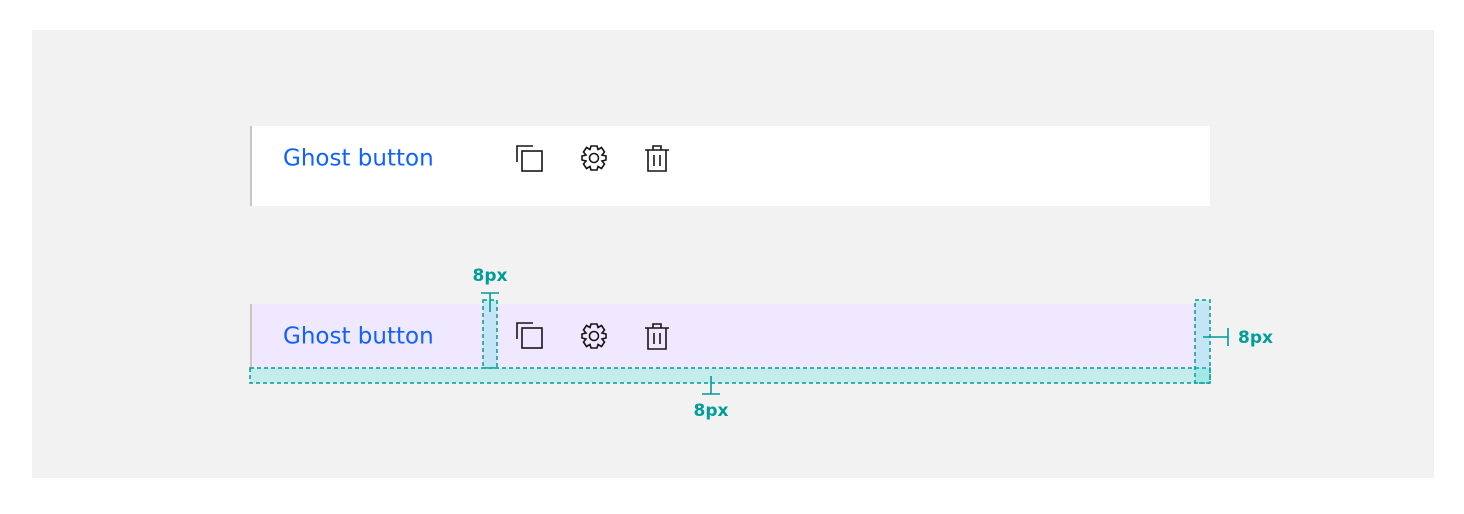 This screenshot has width=1464, height=514. Describe the element at coordinates (711, 411) in the screenshot. I see `bottom-label: 8px` at that location.